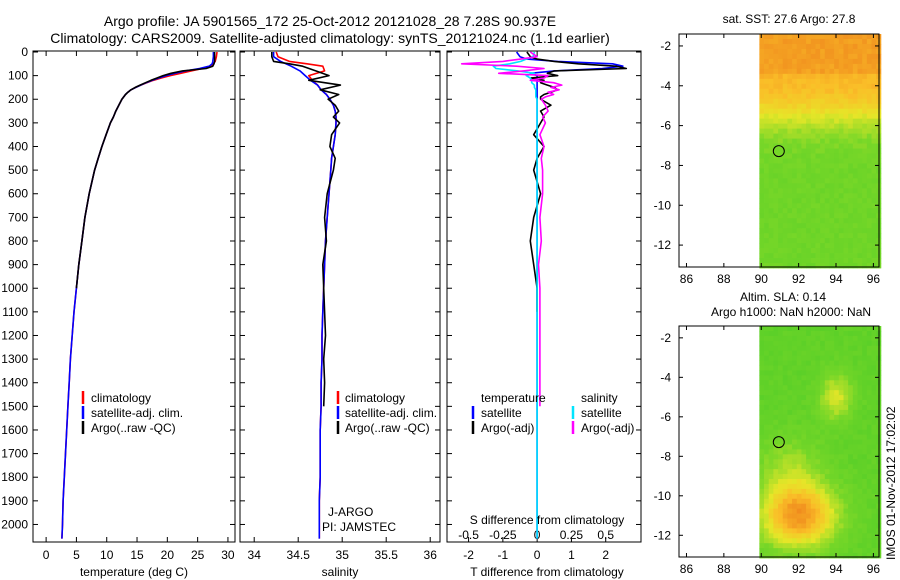  Describe the element at coordinates (767, 451) in the screenshot. I see `sla-map-axes: 86 88 90 92 94 96-2-4-6-8-10-12` at that location.